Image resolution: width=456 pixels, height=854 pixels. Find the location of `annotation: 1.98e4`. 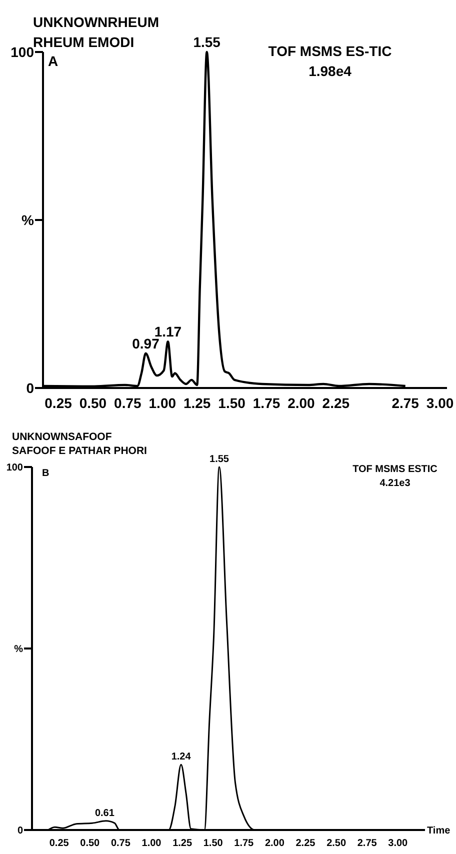

annotation: 1.98e4 is located at coordinates (330, 71).